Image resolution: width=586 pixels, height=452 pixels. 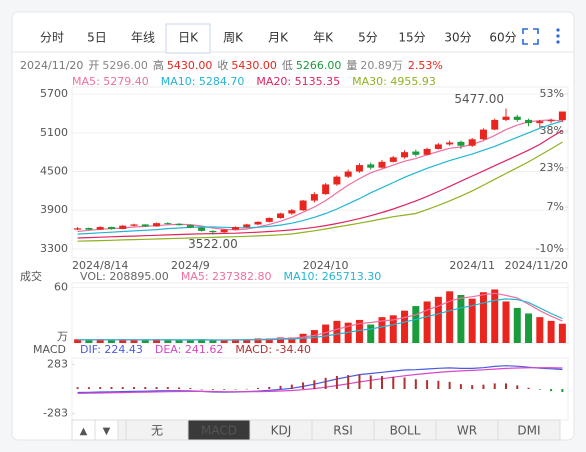 What do you see at coordinates (31, 276) in the screenshot?
I see `panel-title: 成交` at bounding box center [31, 276].